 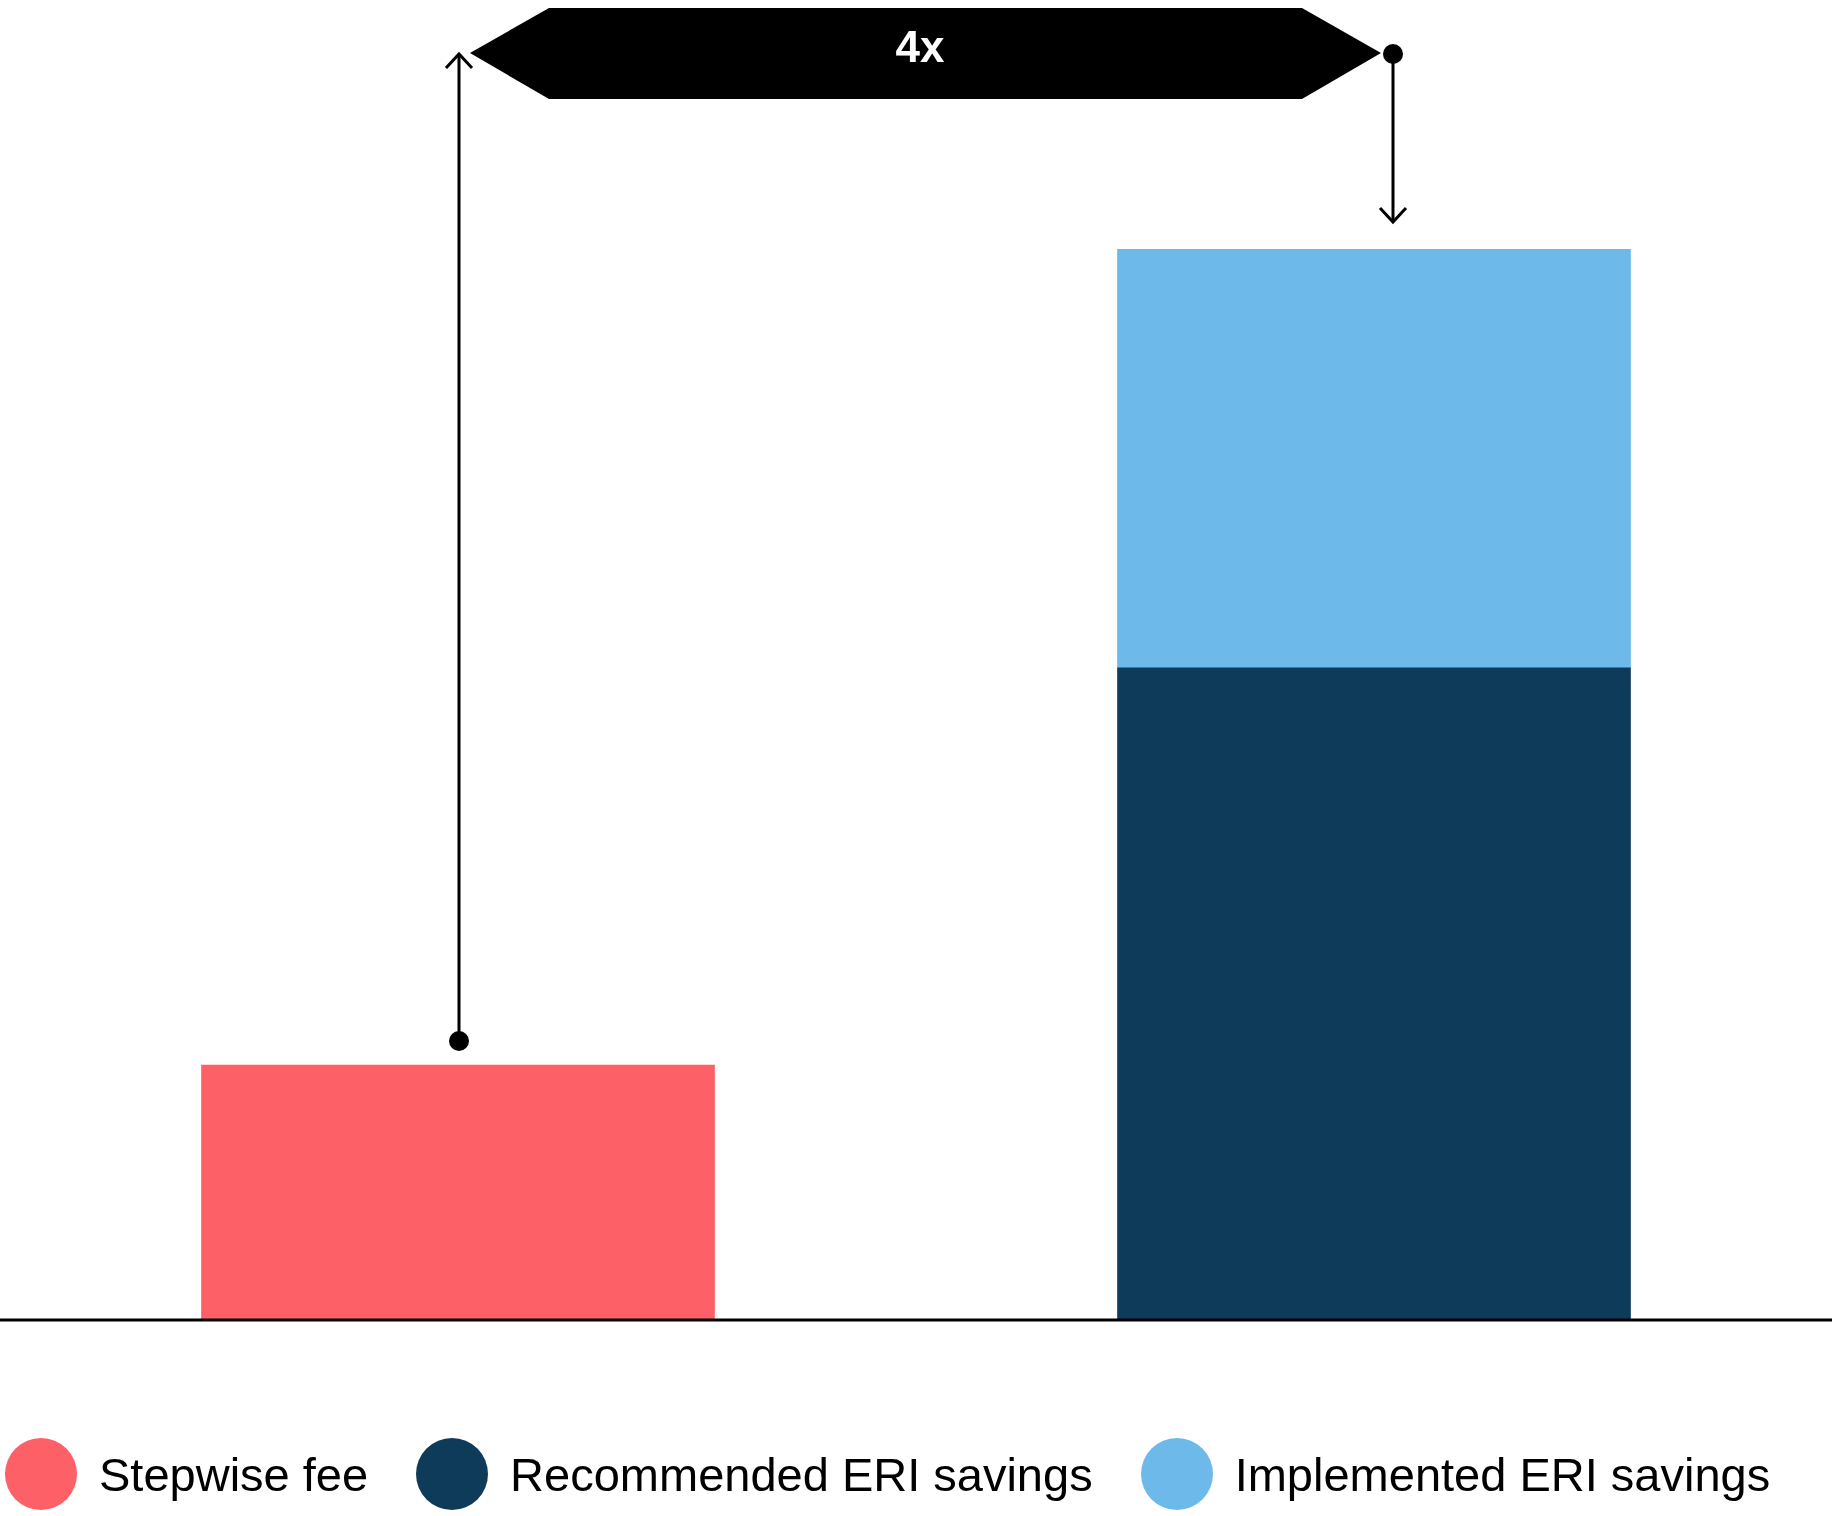 I want to click on legend-label: Stepwise fee, so click(x=234, y=1474).